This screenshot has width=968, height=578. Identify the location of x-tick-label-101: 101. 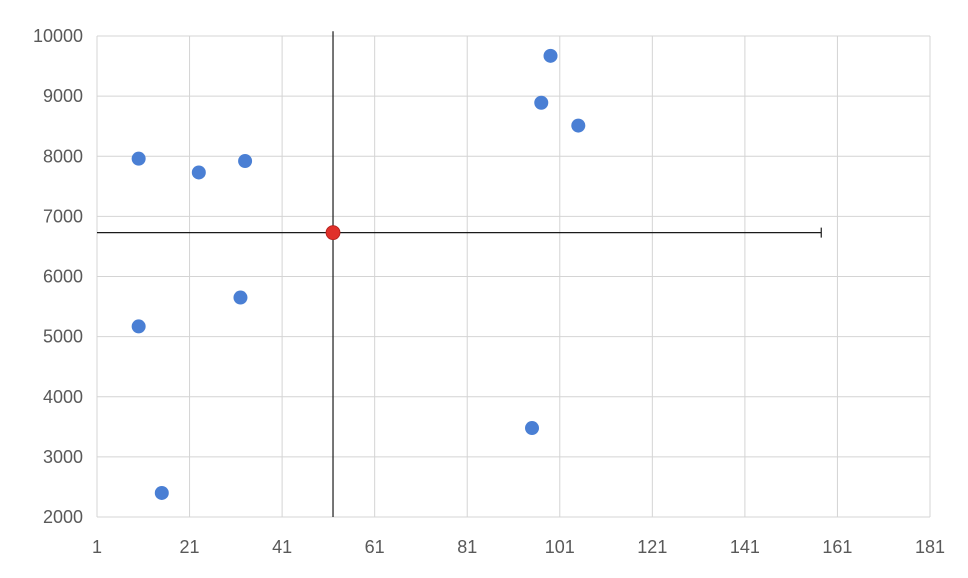
(560, 547).